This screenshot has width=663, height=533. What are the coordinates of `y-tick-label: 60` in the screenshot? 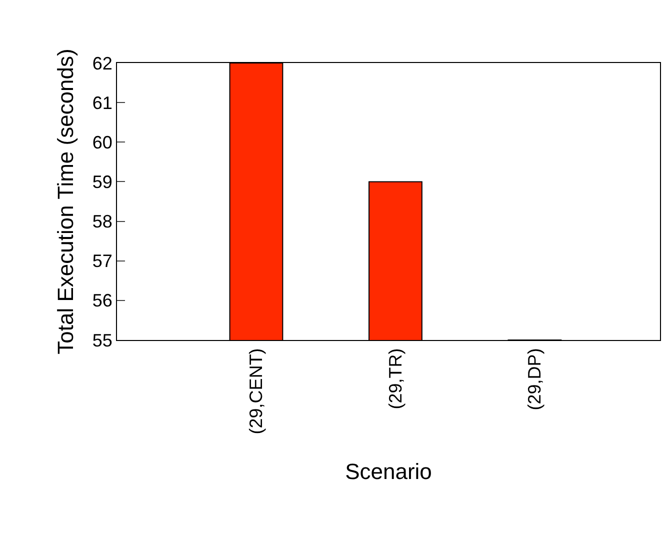 It's located at (102, 142).